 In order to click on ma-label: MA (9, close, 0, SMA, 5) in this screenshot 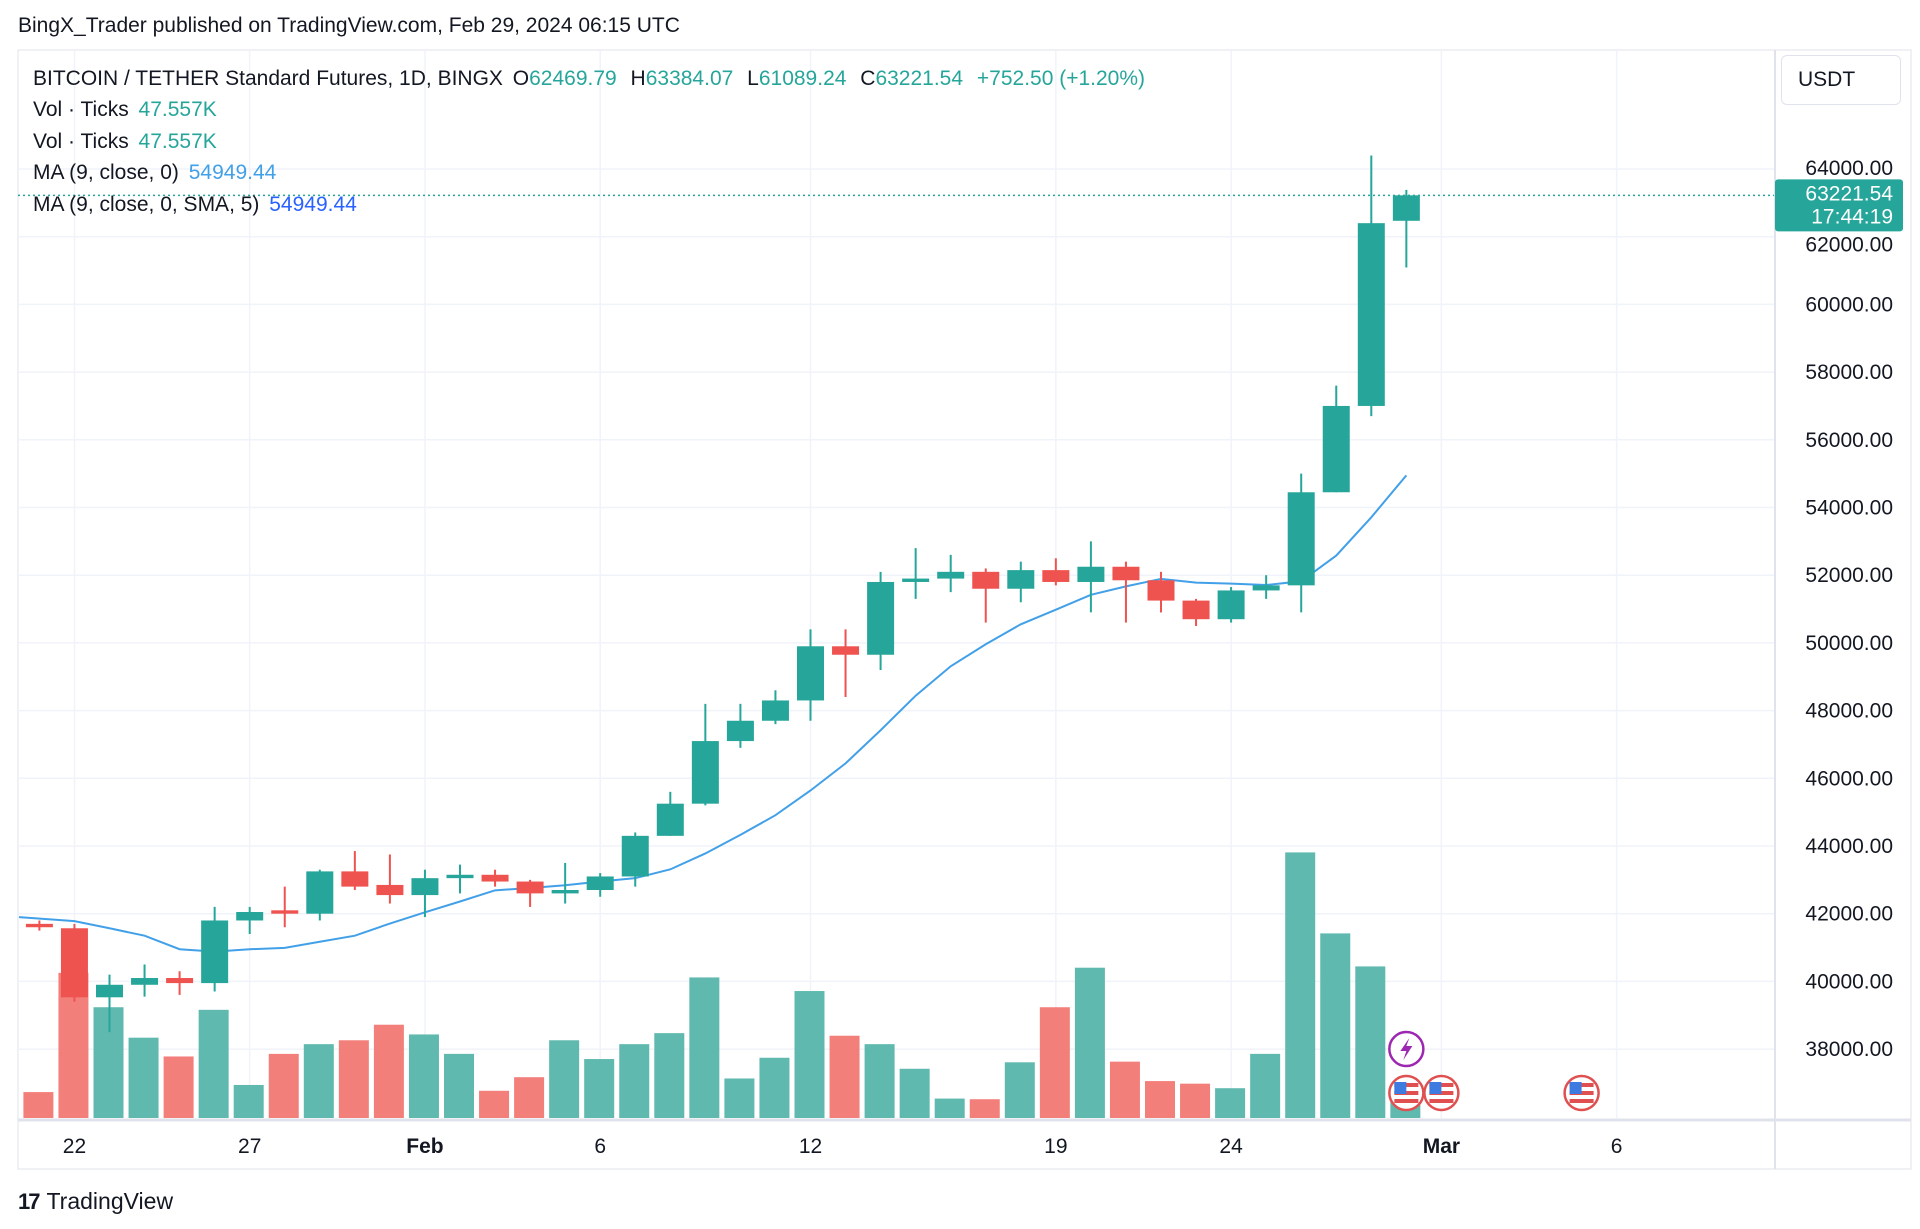, I will do `click(146, 204)`.